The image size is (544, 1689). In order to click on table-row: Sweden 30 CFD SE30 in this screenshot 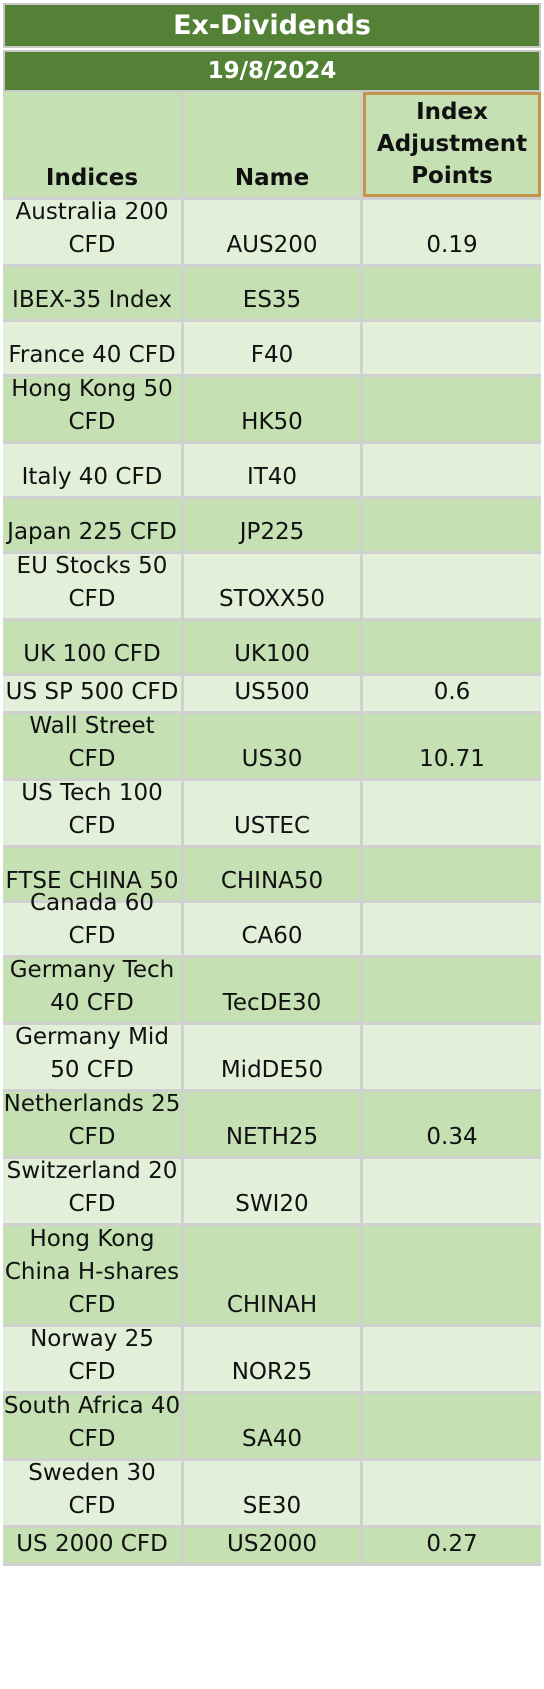, I will do `click(272, 1494)`.